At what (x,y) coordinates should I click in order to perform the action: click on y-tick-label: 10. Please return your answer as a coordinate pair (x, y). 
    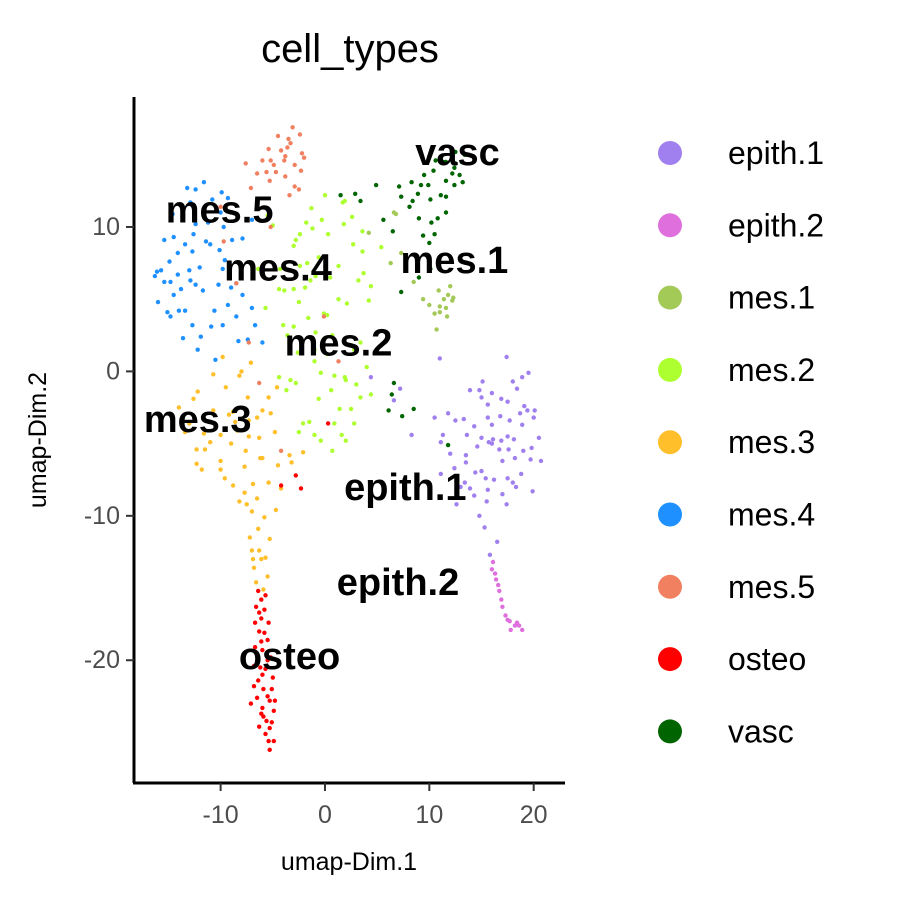
    Looking at the image, I should click on (106, 227).